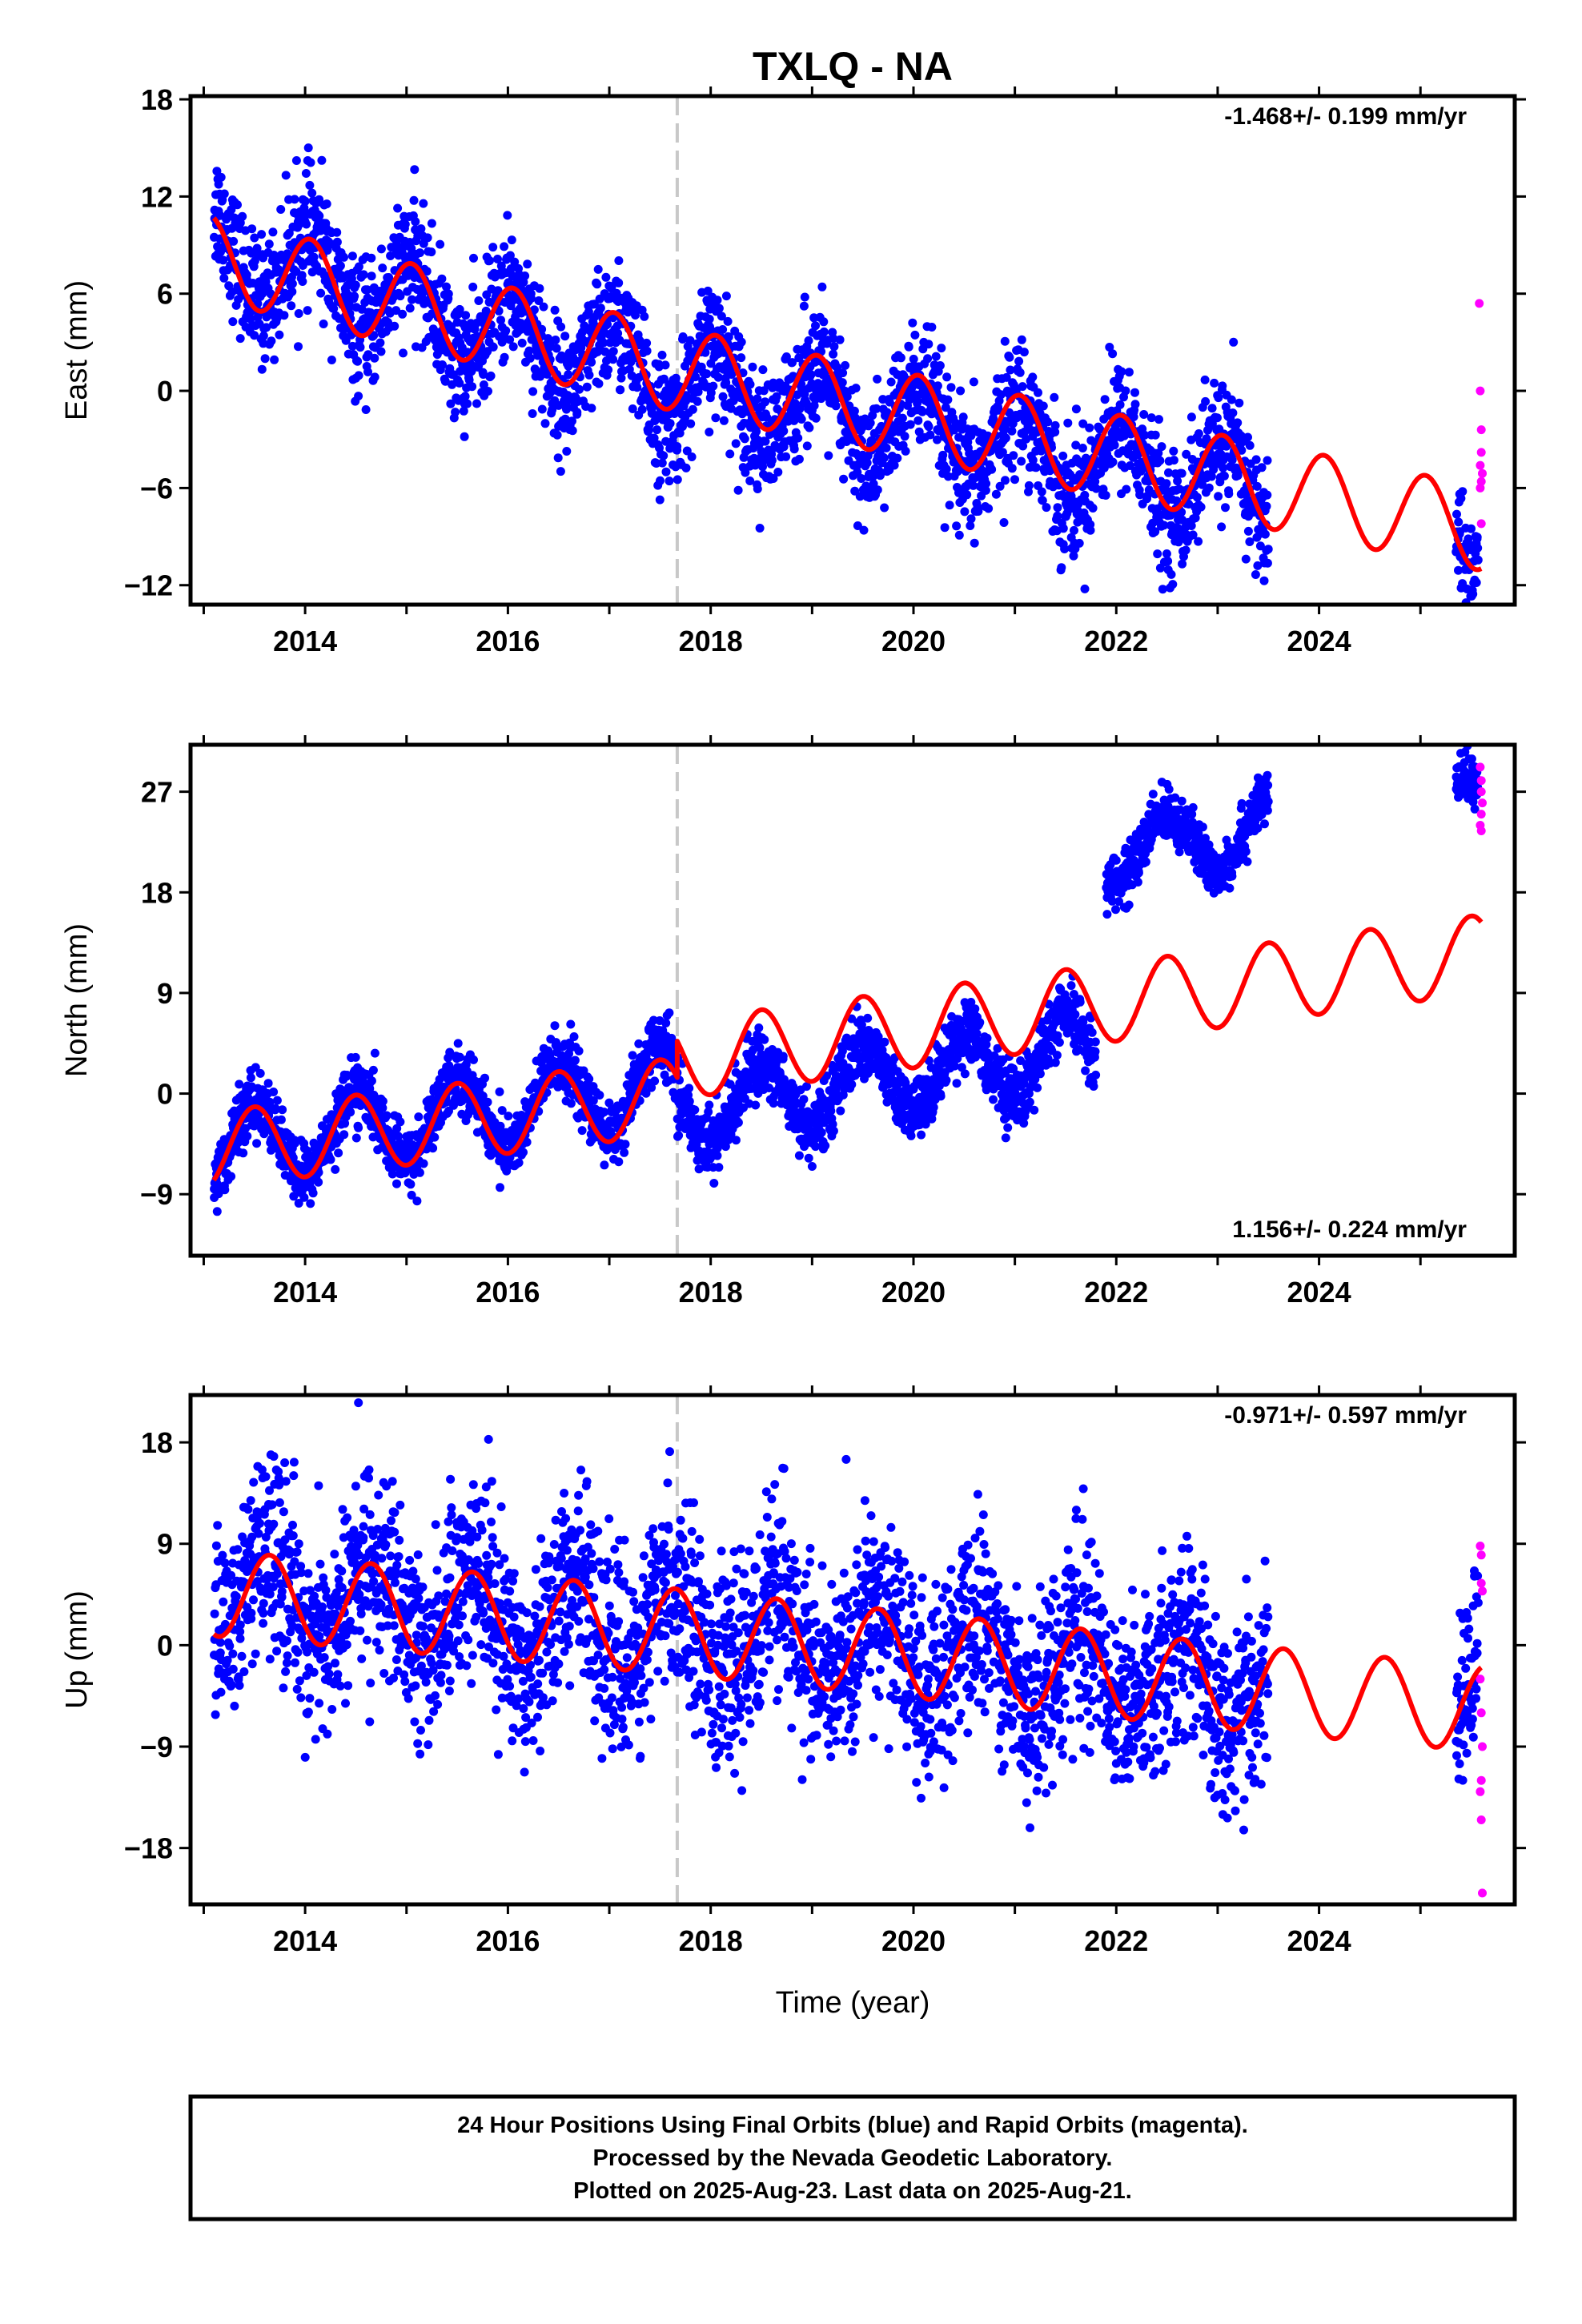 The image size is (1582, 2324). I want to click on x-tick-label: 2018, so click(711, 641).